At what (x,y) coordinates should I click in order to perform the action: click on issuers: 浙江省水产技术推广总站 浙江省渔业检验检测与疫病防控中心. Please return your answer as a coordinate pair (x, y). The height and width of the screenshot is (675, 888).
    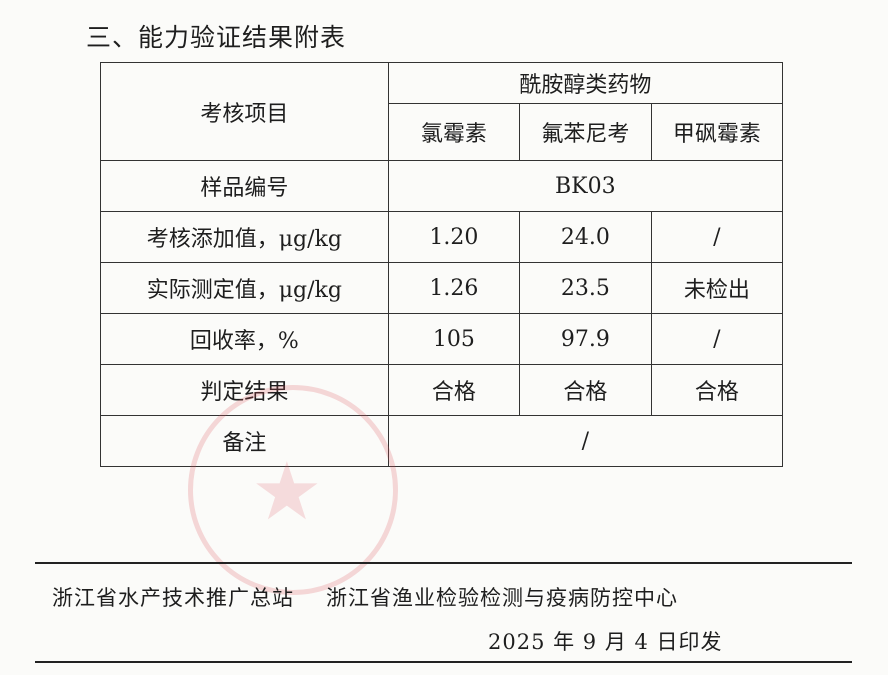
    Looking at the image, I should click on (365, 597).